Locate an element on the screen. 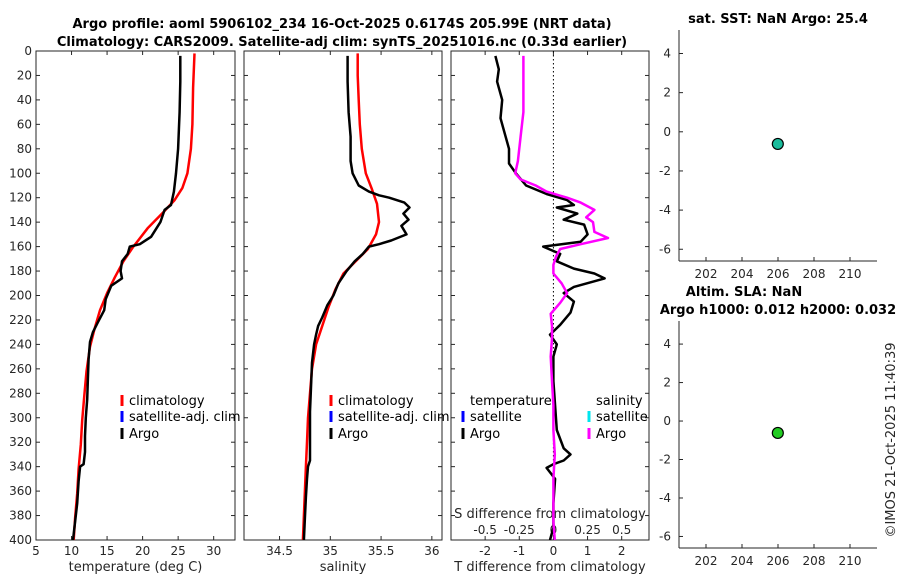 The height and width of the screenshot is (584, 900). depth-tick-label: 280 is located at coordinates (20, 393).